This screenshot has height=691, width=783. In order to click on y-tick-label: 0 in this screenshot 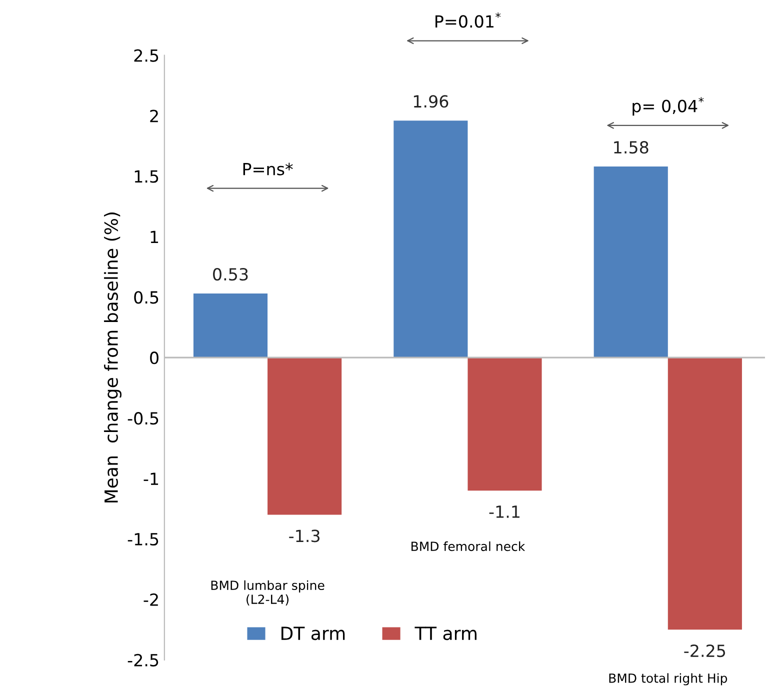, I will do `click(154, 358)`.